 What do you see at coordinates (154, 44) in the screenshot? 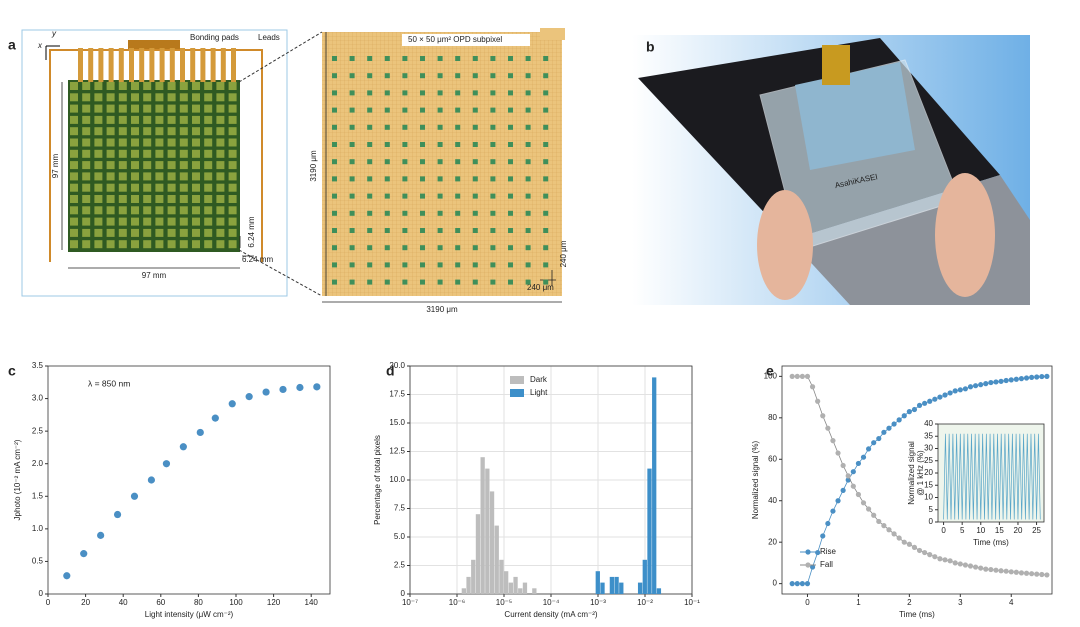
I see `bonding-pad` at bounding box center [154, 44].